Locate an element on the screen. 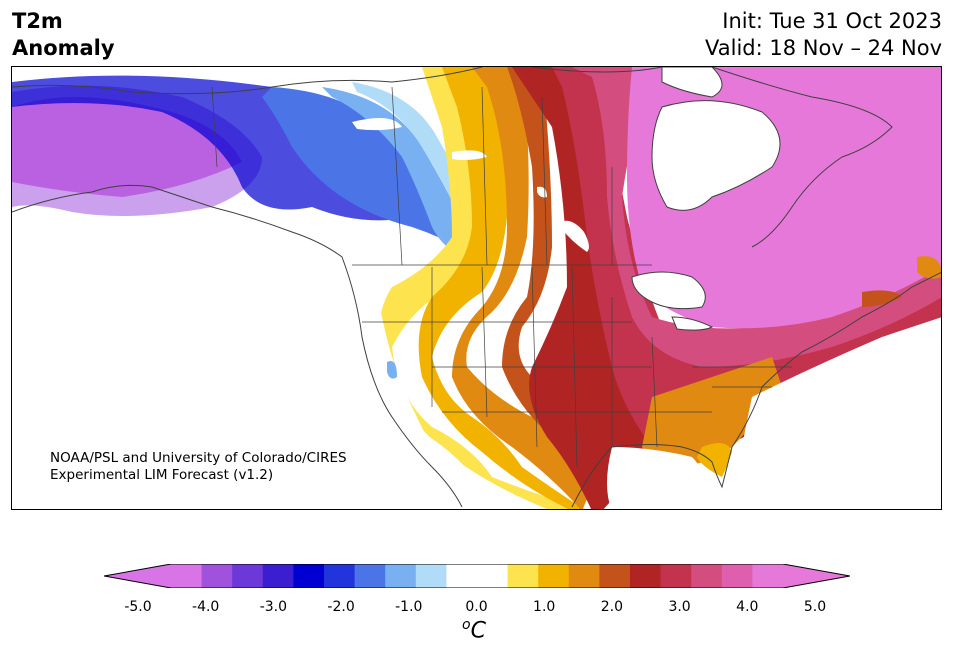  florida-yellow is located at coordinates (714, 460).